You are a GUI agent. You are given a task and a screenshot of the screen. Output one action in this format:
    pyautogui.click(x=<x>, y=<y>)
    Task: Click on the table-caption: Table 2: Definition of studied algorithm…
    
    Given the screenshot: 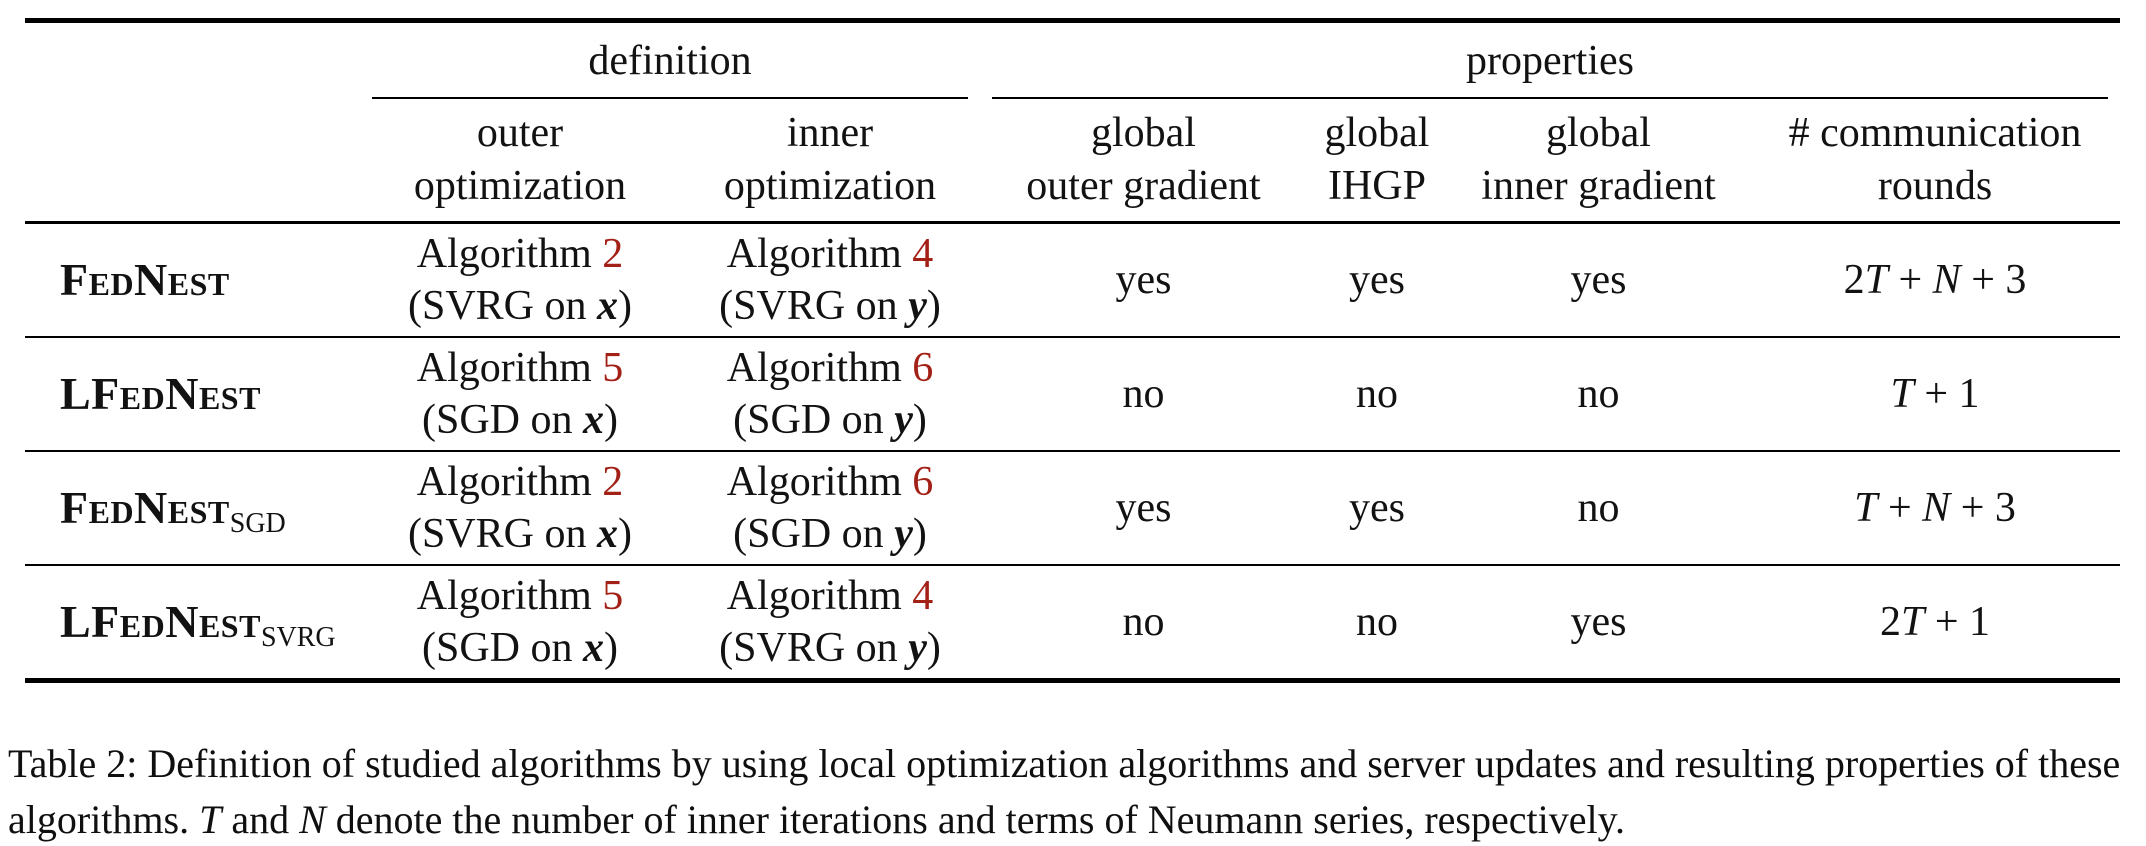 What is the action you would take?
    pyautogui.click(x=1073, y=791)
    